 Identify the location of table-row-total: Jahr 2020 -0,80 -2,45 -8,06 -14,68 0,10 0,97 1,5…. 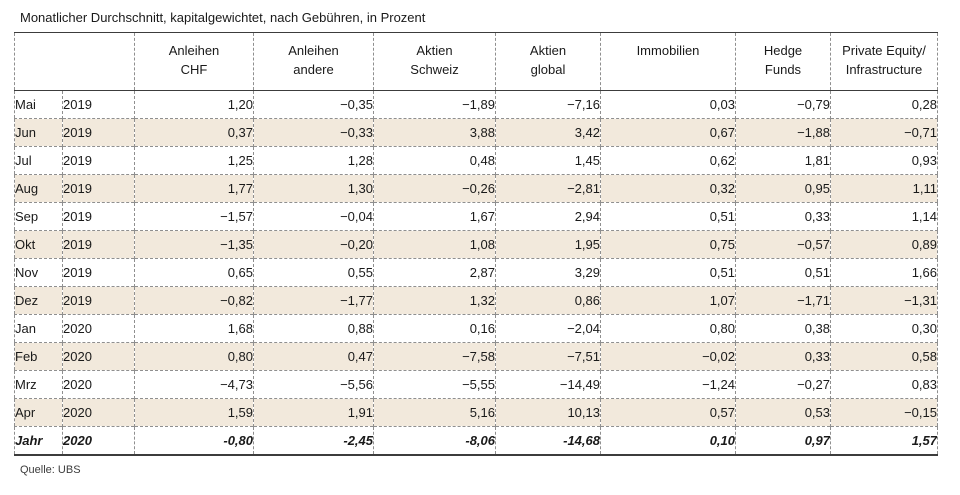
(476, 440).